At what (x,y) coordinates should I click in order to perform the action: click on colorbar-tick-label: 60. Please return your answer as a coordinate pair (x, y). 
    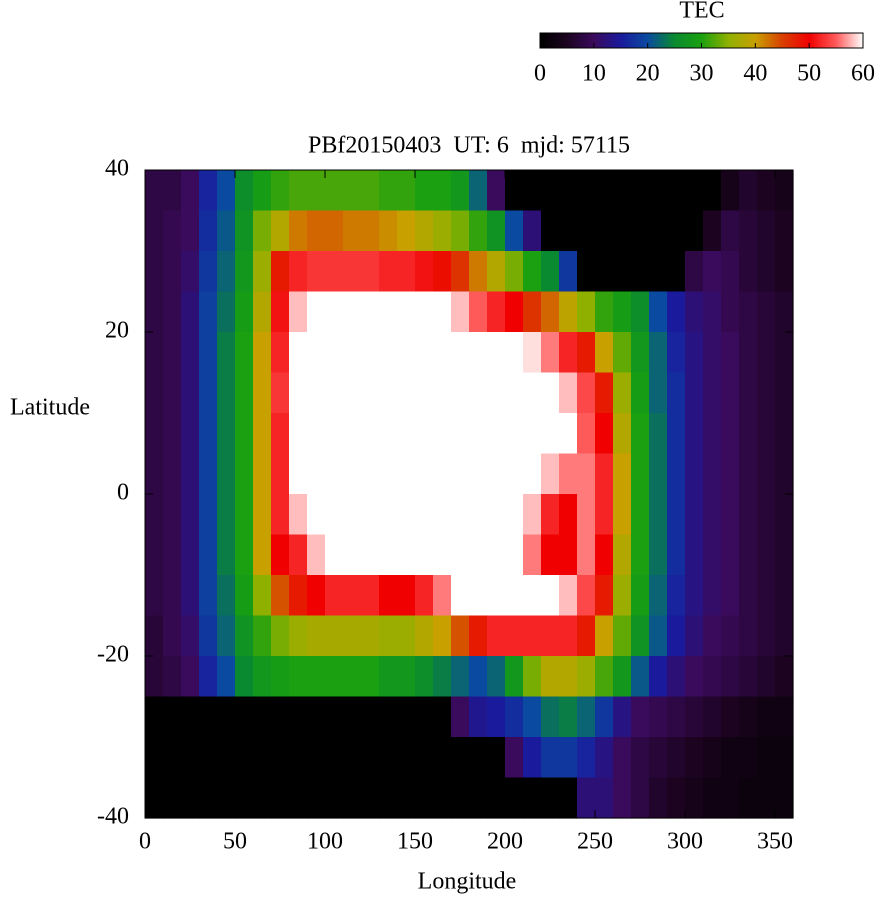
    Looking at the image, I should click on (863, 74).